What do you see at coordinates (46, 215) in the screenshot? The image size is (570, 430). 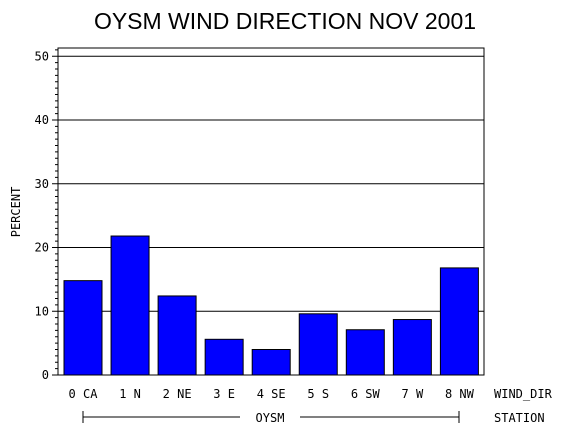 I see `y-axis: 0 10 20 30 40 50` at bounding box center [46, 215].